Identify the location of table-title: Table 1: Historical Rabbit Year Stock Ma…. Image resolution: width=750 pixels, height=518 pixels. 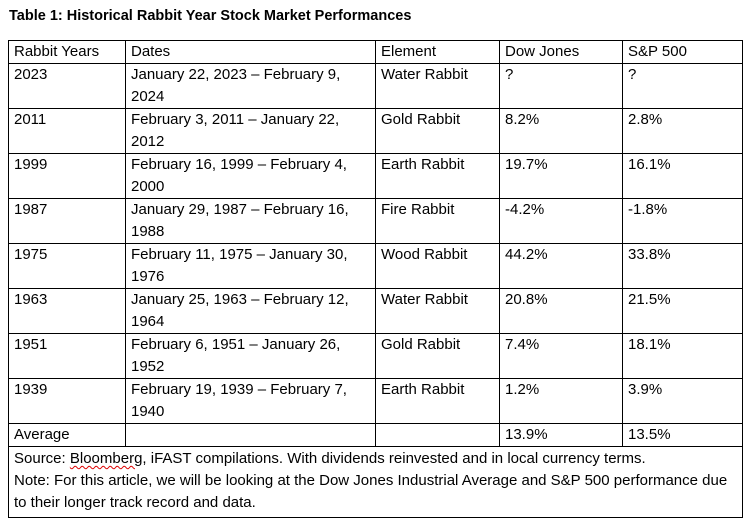
(210, 16).